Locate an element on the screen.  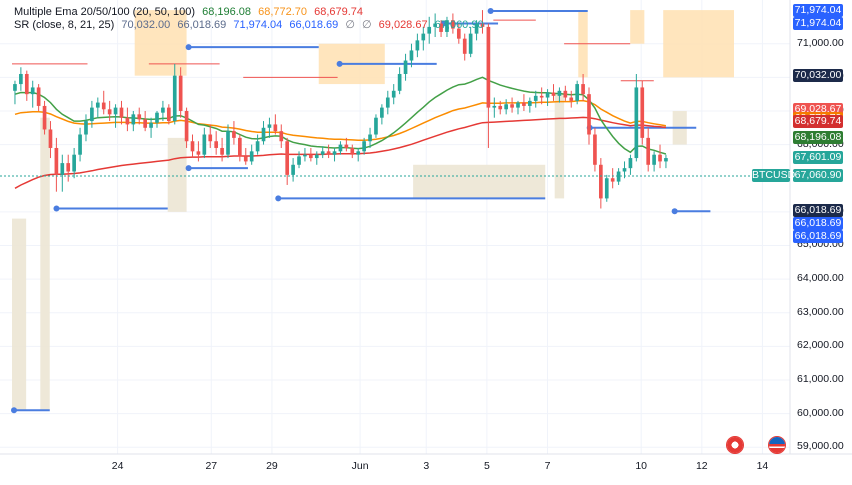
us-flag-icon is located at coordinates (735, 445).